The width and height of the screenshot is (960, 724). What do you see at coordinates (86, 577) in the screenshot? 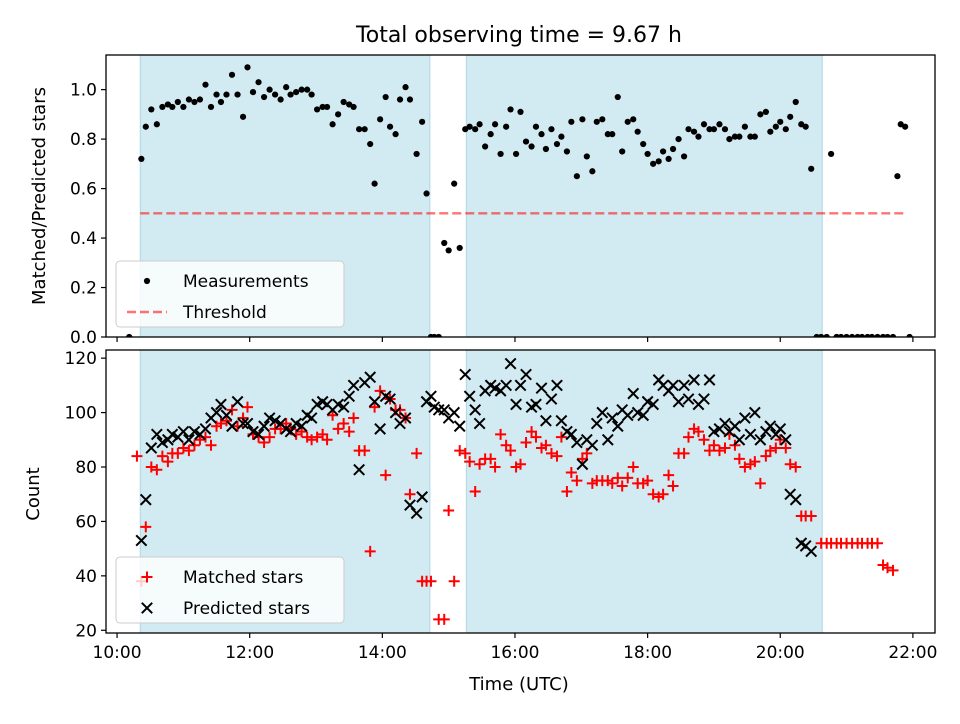
I see `bottom-y-tick-label: 40` at bounding box center [86, 577].